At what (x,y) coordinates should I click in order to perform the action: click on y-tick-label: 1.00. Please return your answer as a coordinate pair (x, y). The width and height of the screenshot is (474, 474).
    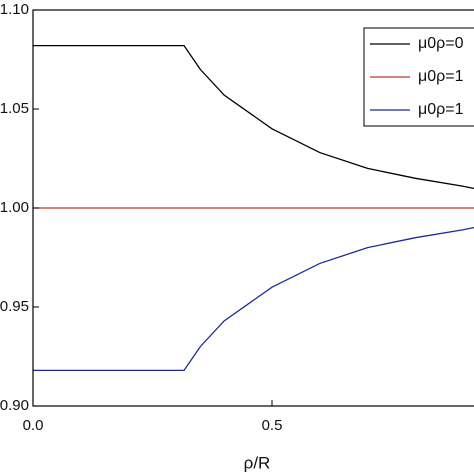
    Looking at the image, I should click on (14, 207).